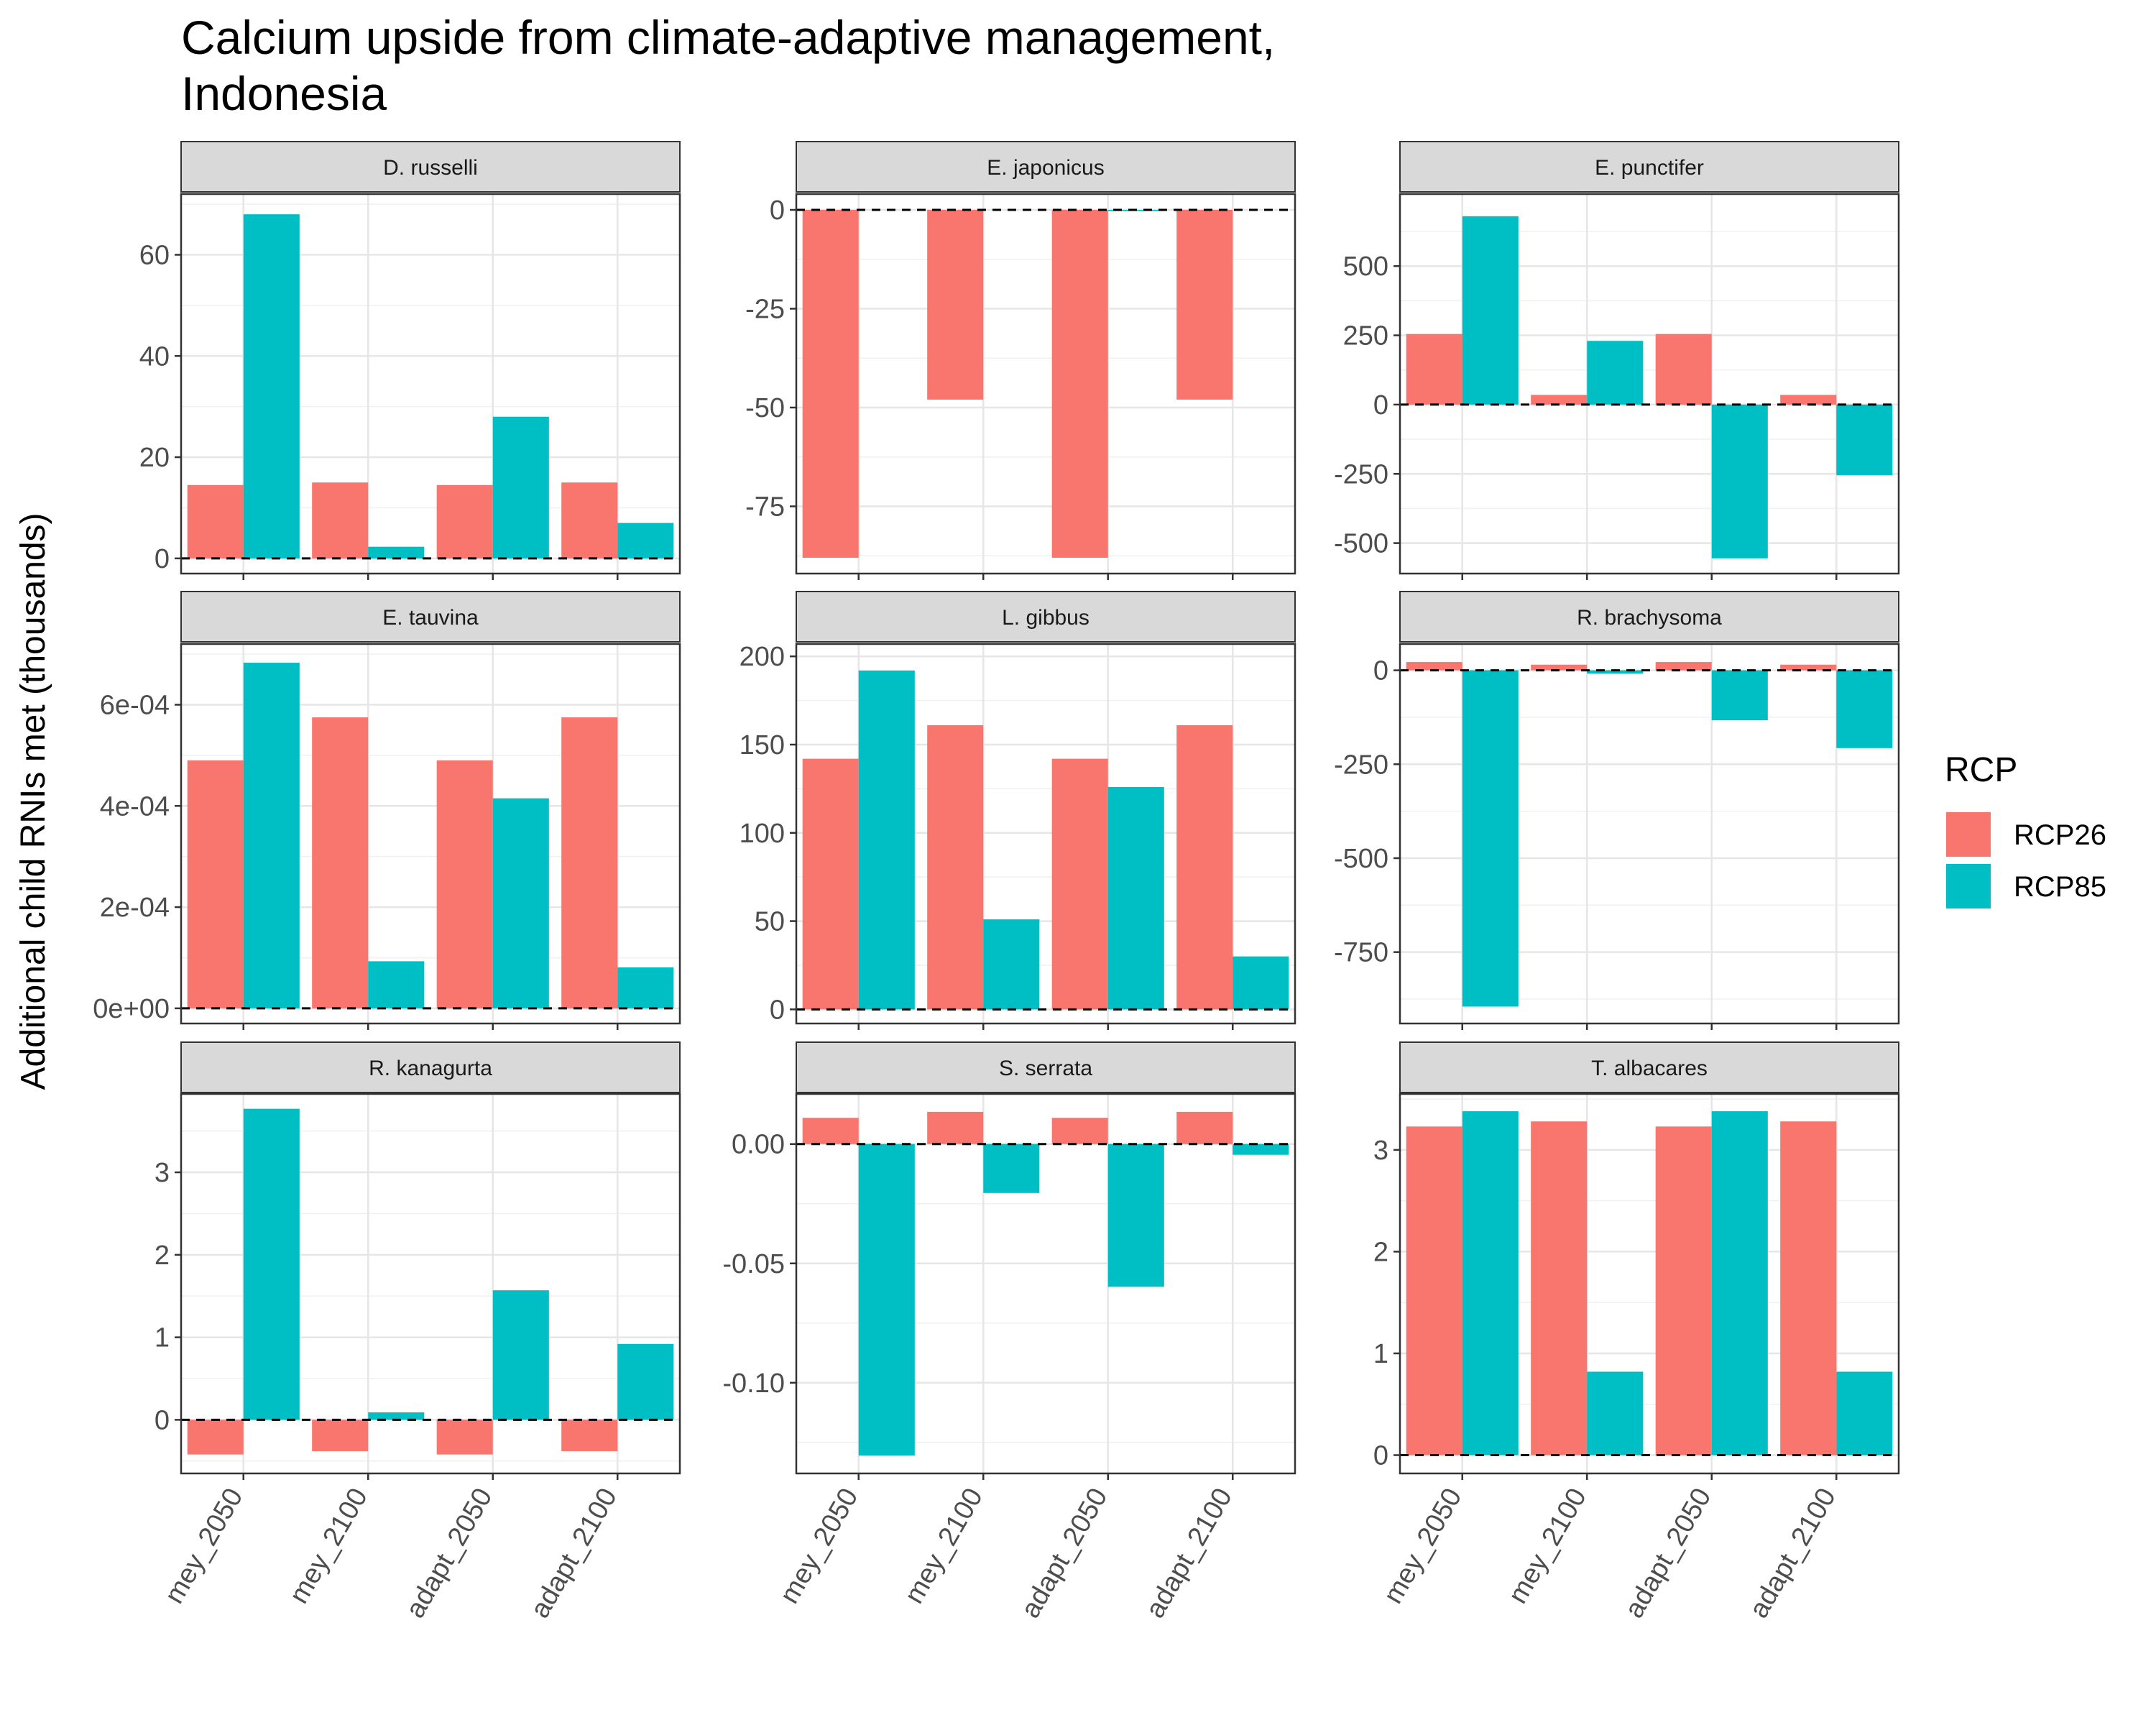 The width and height of the screenshot is (2156, 1725). What do you see at coordinates (645, 987) in the screenshot?
I see `bar-e-tauvina-adapt-2100-rcp85` at bounding box center [645, 987].